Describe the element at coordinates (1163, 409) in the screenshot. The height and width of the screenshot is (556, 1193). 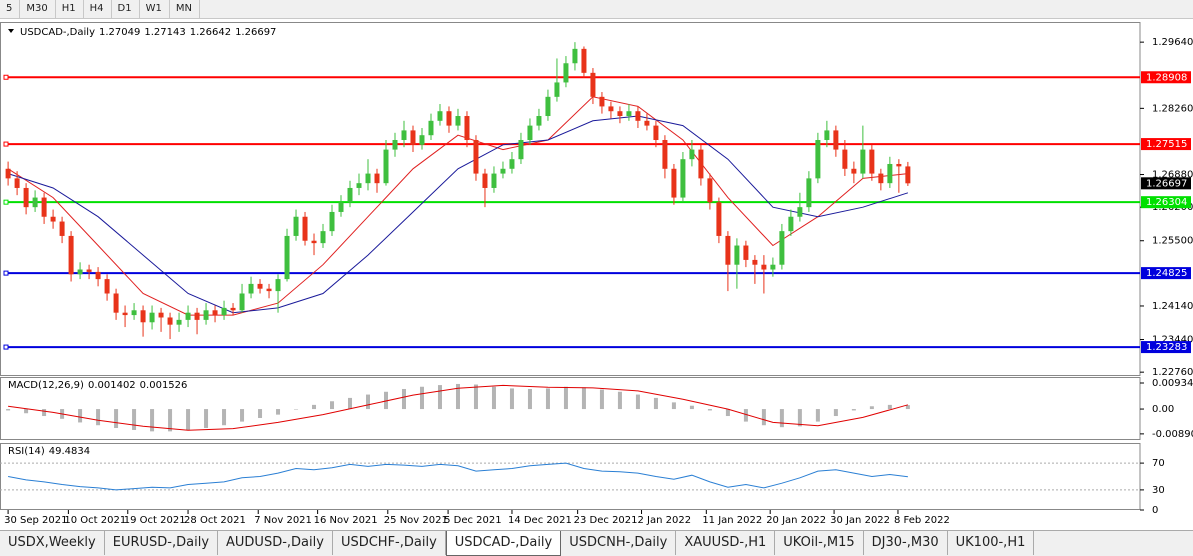
I see `y-tick-label: 0.00` at that location.